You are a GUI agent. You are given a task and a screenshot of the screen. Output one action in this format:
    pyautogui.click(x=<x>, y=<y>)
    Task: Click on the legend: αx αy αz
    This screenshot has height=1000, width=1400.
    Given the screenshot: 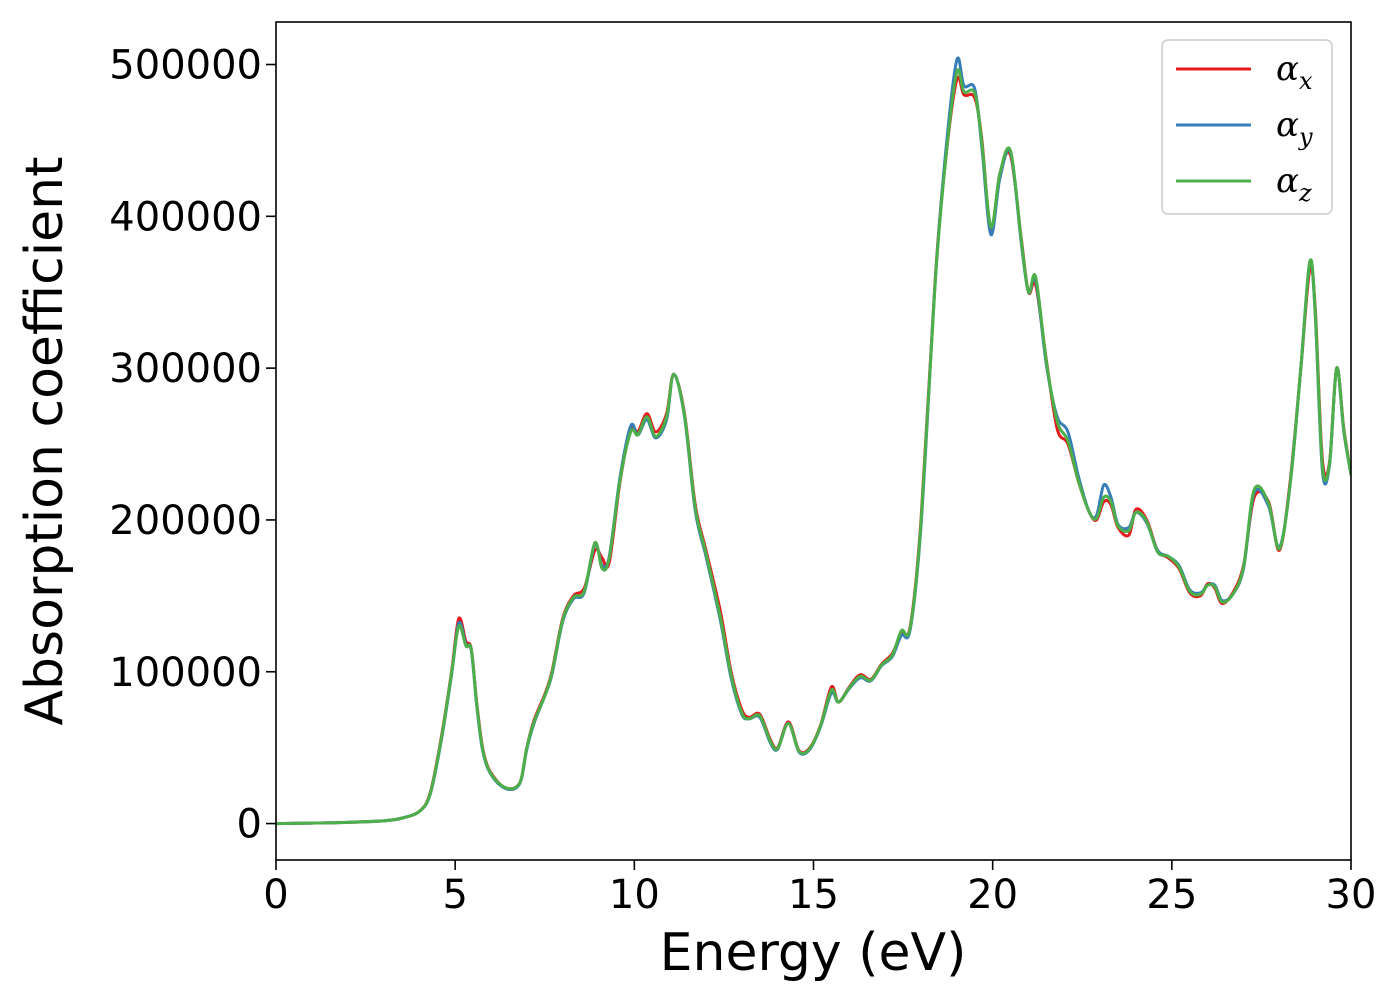 What is the action you would take?
    pyautogui.click(x=1247, y=127)
    